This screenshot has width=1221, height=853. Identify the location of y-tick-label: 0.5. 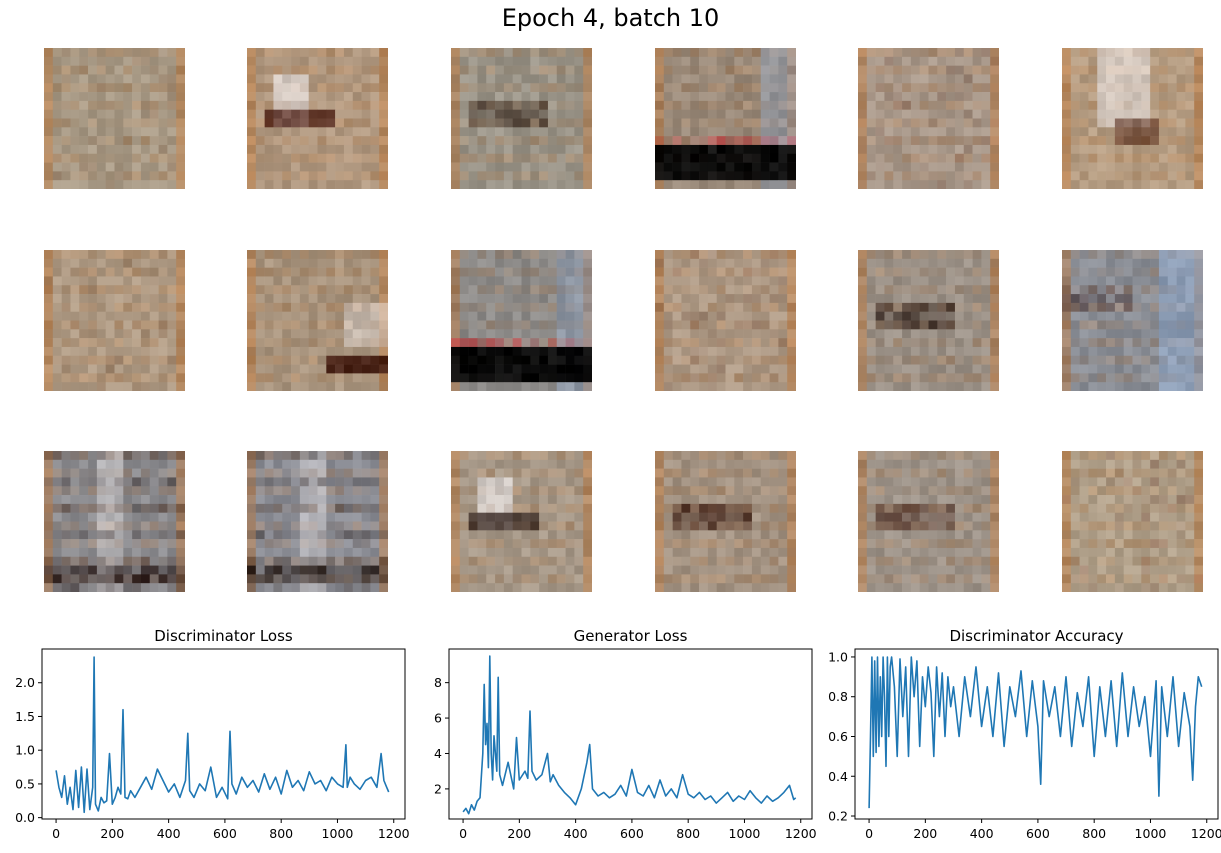
(25, 783).